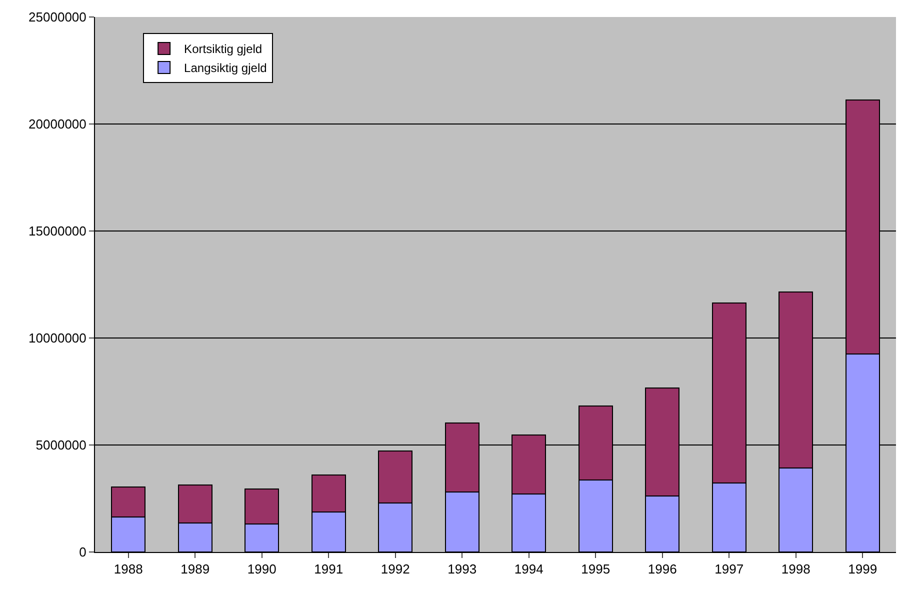 Image resolution: width=906 pixels, height=592 pixels. What do you see at coordinates (261, 569) in the screenshot?
I see `x-tick-label: 1990` at bounding box center [261, 569].